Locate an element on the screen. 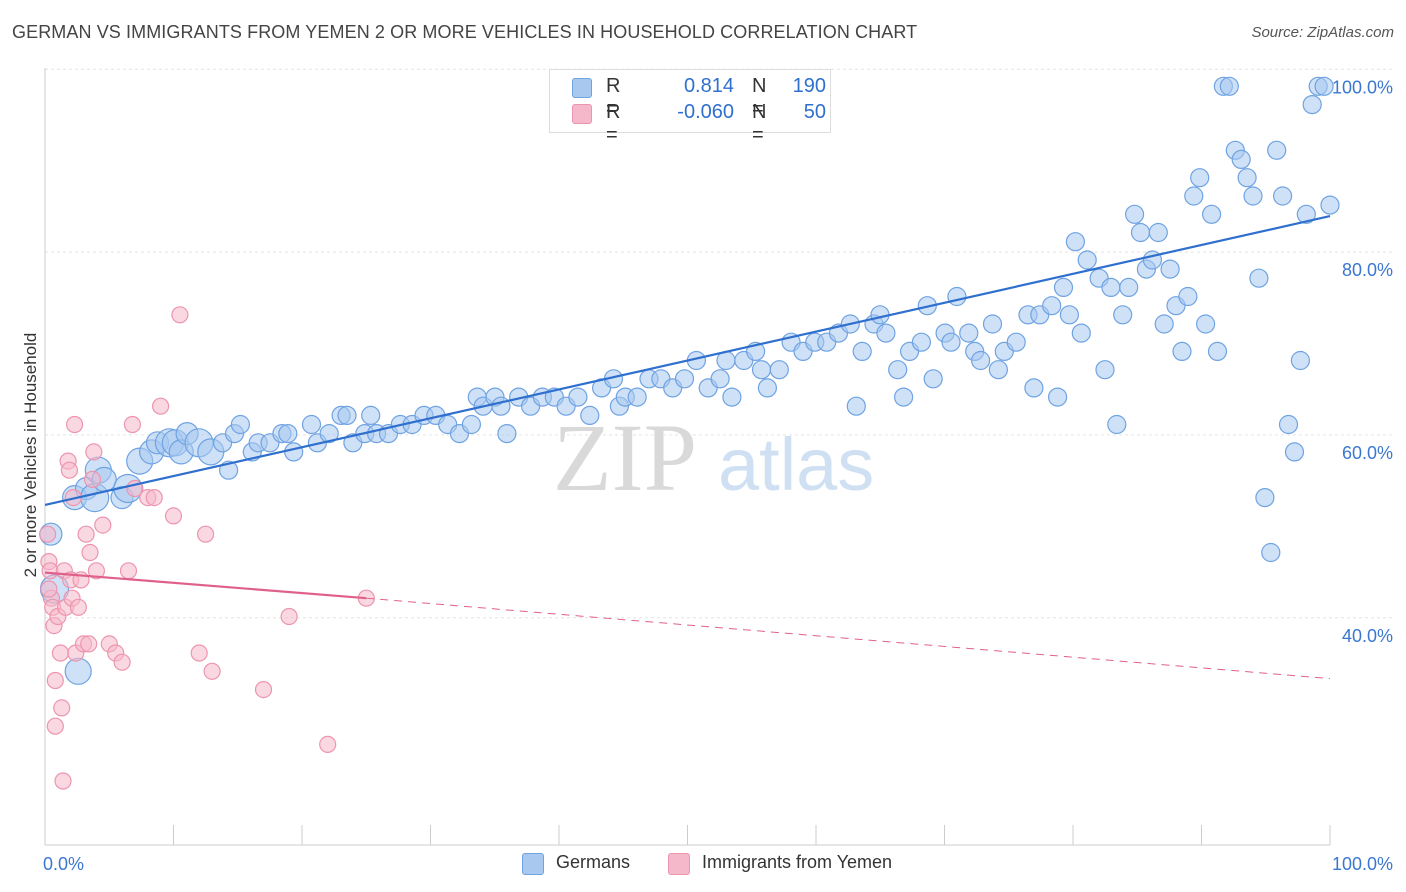 The height and width of the screenshot is (892, 1406). correlation-legend: R = 0.814 N = 190 R = -0.060 N = 50 is located at coordinates (690, 107).